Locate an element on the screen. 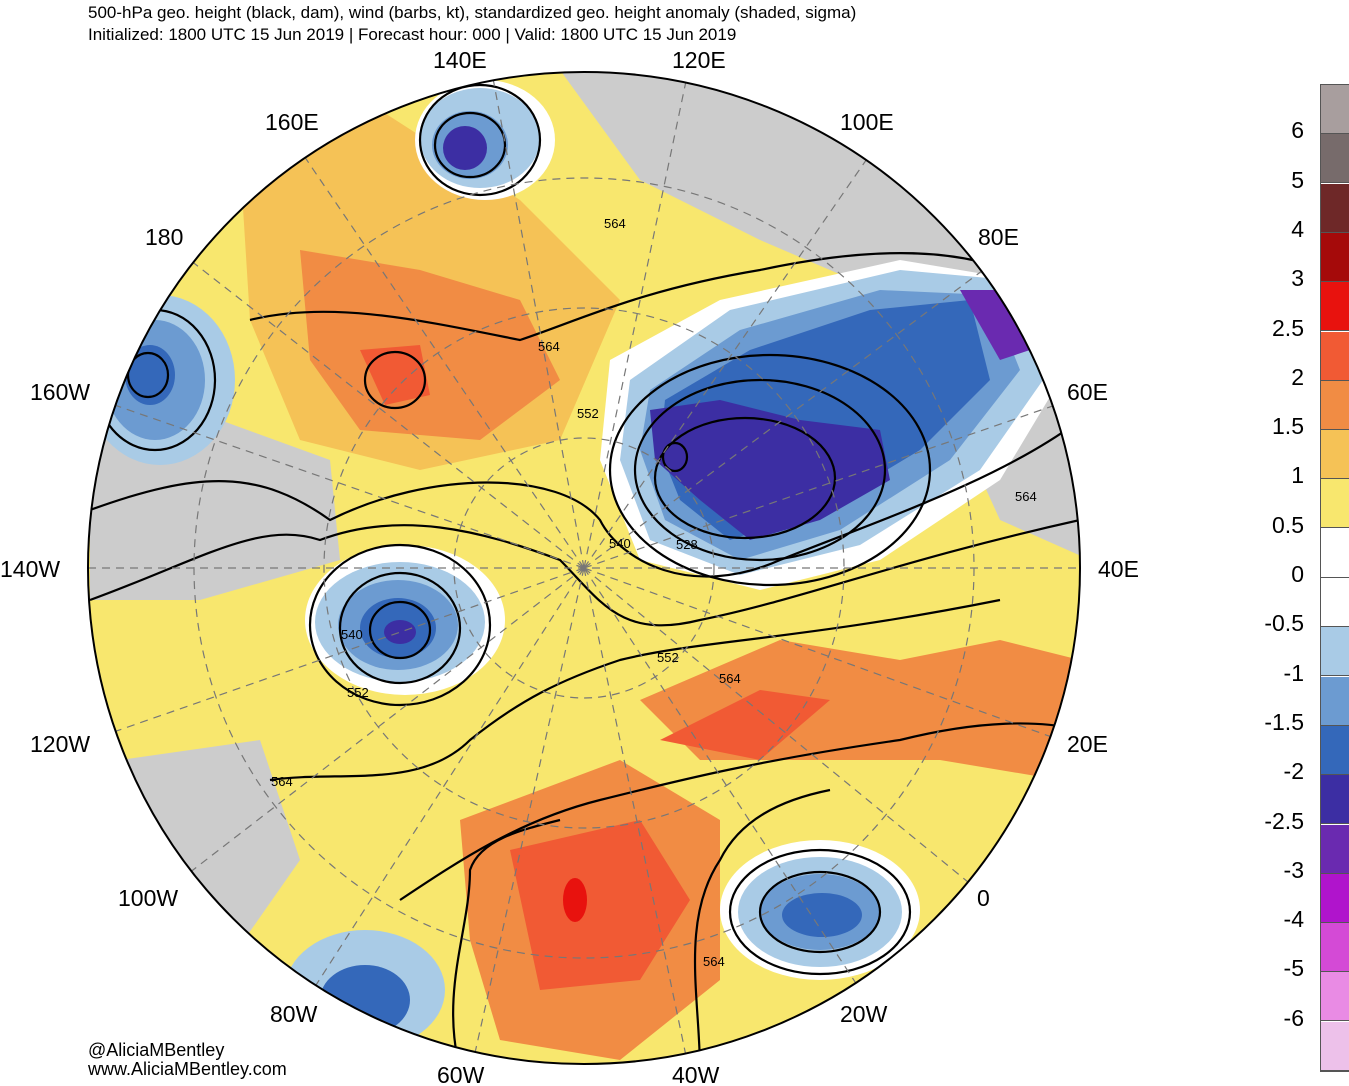 The height and width of the screenshot is (1086, 1349). colorbar-label: -3 is located at coordinates (1293, 869).